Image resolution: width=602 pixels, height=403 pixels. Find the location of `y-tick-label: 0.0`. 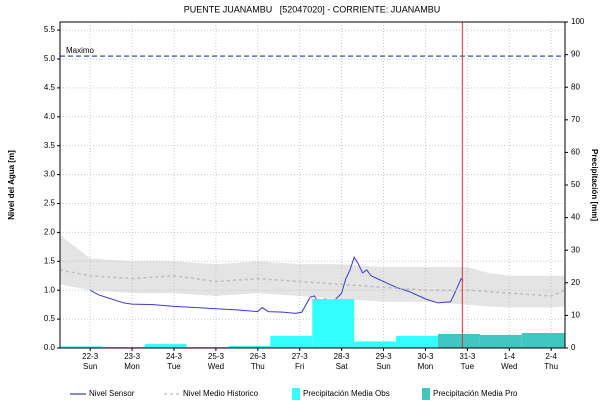

y-tick-label: 0.0 is located at coordinates (50, 347).